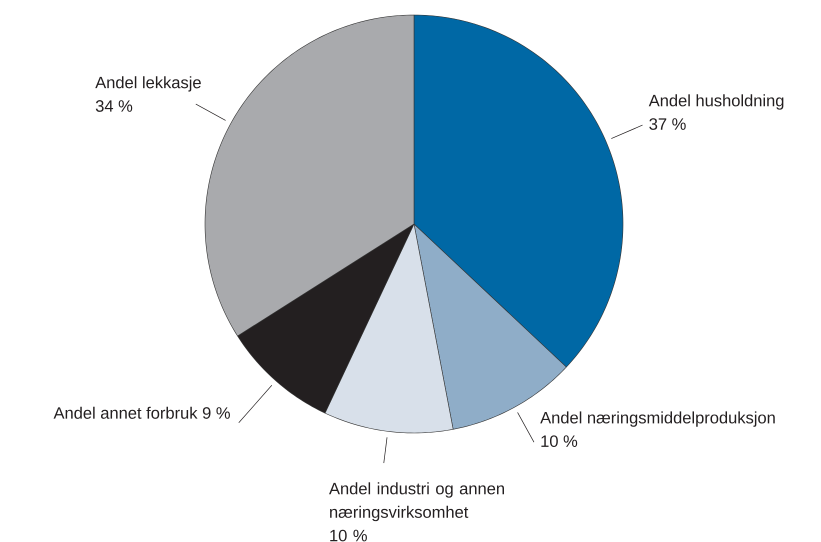 This screenshot has height=542, width=821. Describe the element at coordinates (657, 419) in the screenshot. I see `slice-label: Andel næringsmiddelproduksjon` at that location.